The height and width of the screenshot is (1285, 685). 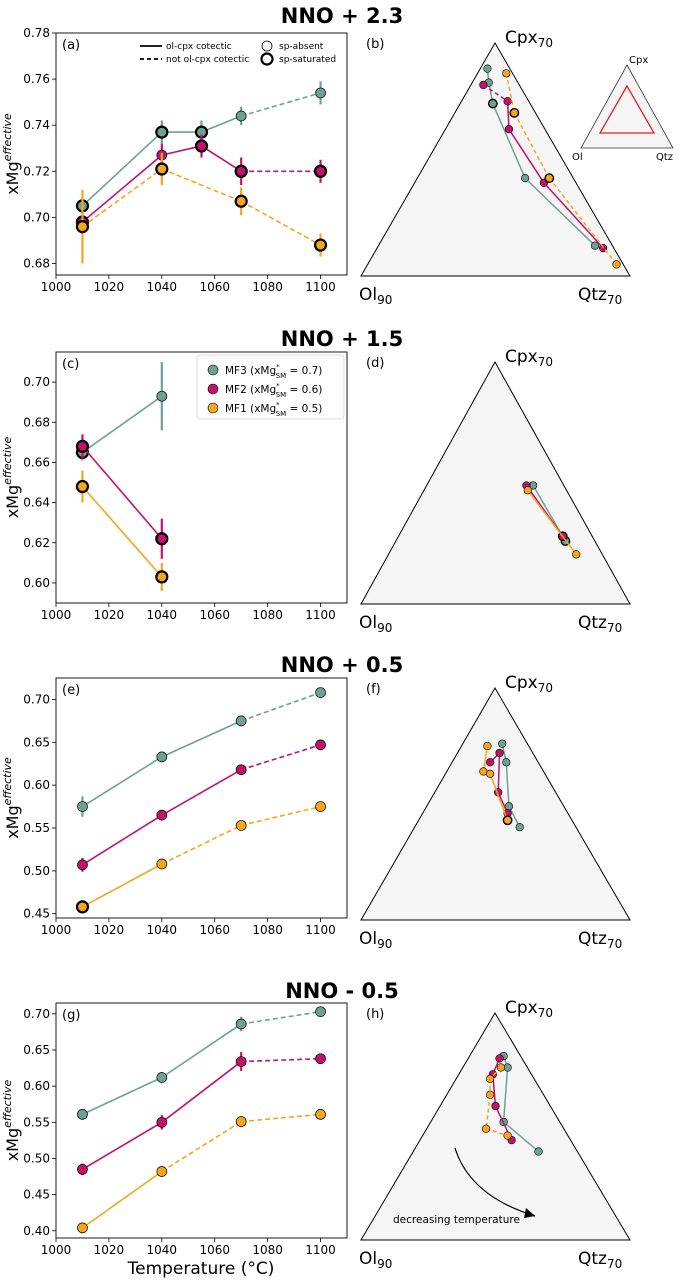 I want to click on y-tick-label: 0.78, so click(x=36, y=33).